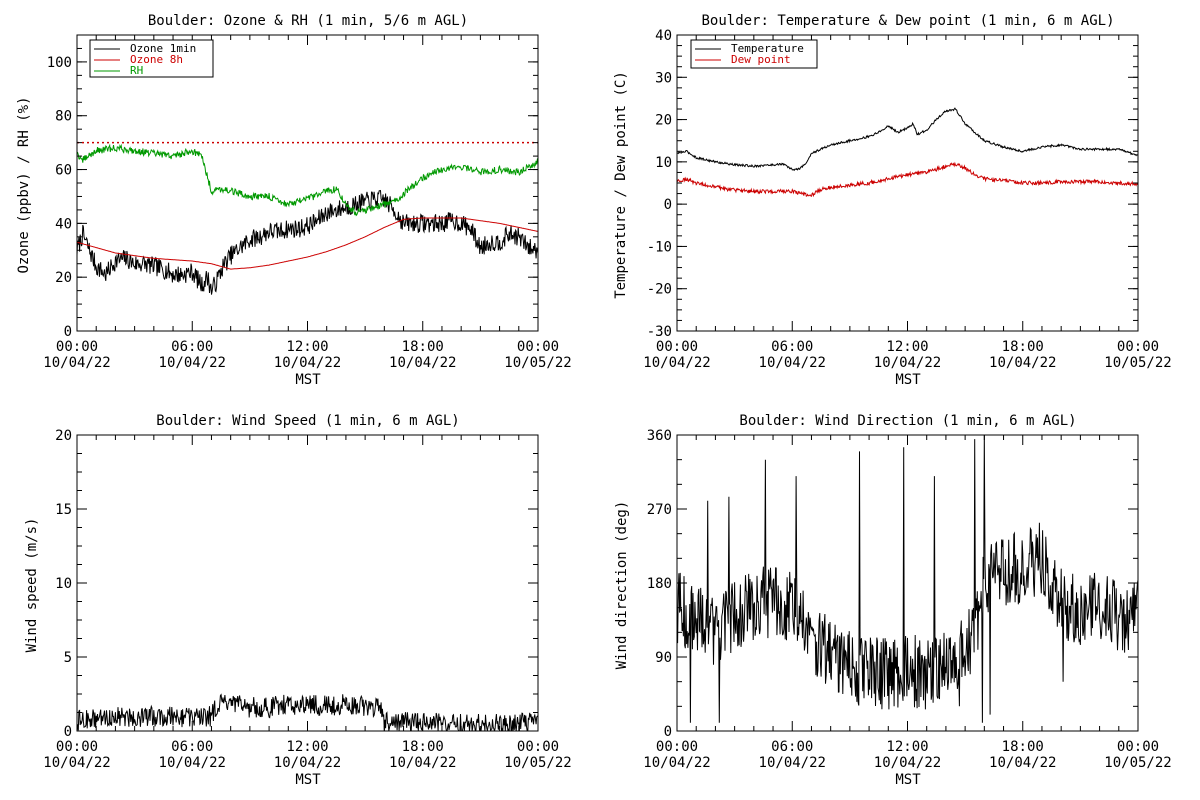 The image size is (1200, 800). What do you see at coordinates (68, 658) in the screenshot?
I see `y-tick-label: 5` at bounding box center [68, 658].